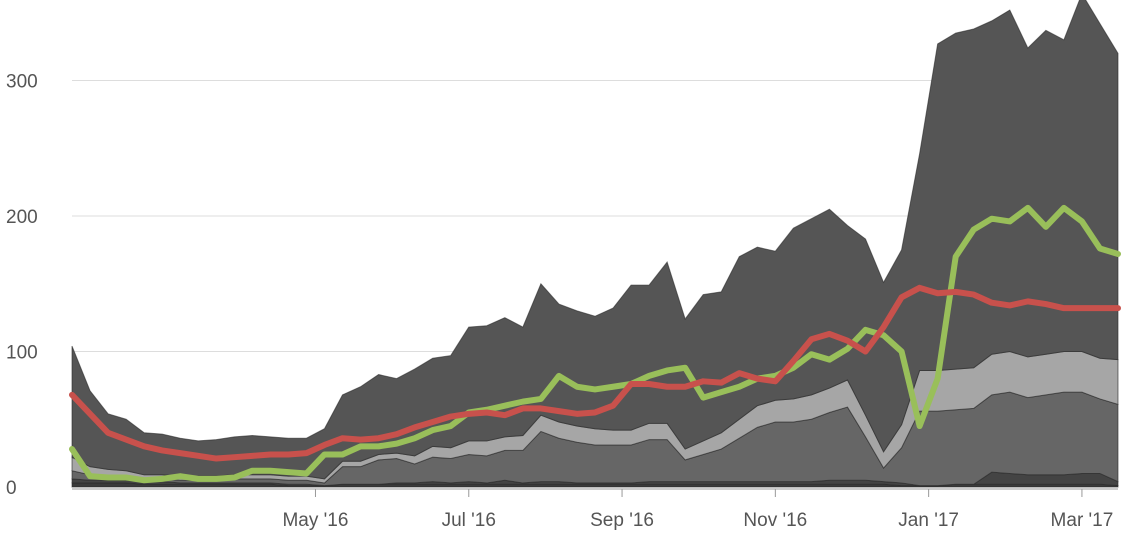 The height and width of the screenshot is (543, 1123). Describe the element at coordinates (315, 520) in the screenshot. I see `x-tick-label: May '16` at that location.